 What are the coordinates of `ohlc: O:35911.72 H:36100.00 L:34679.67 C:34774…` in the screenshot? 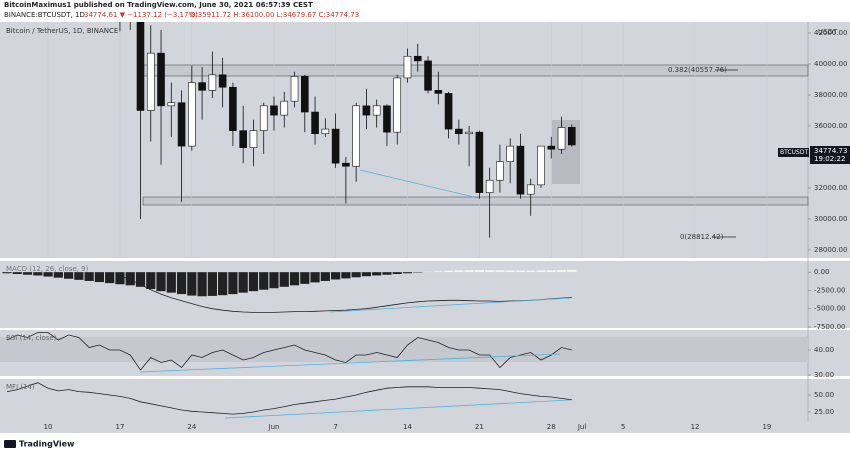 It's located at (274, 15).